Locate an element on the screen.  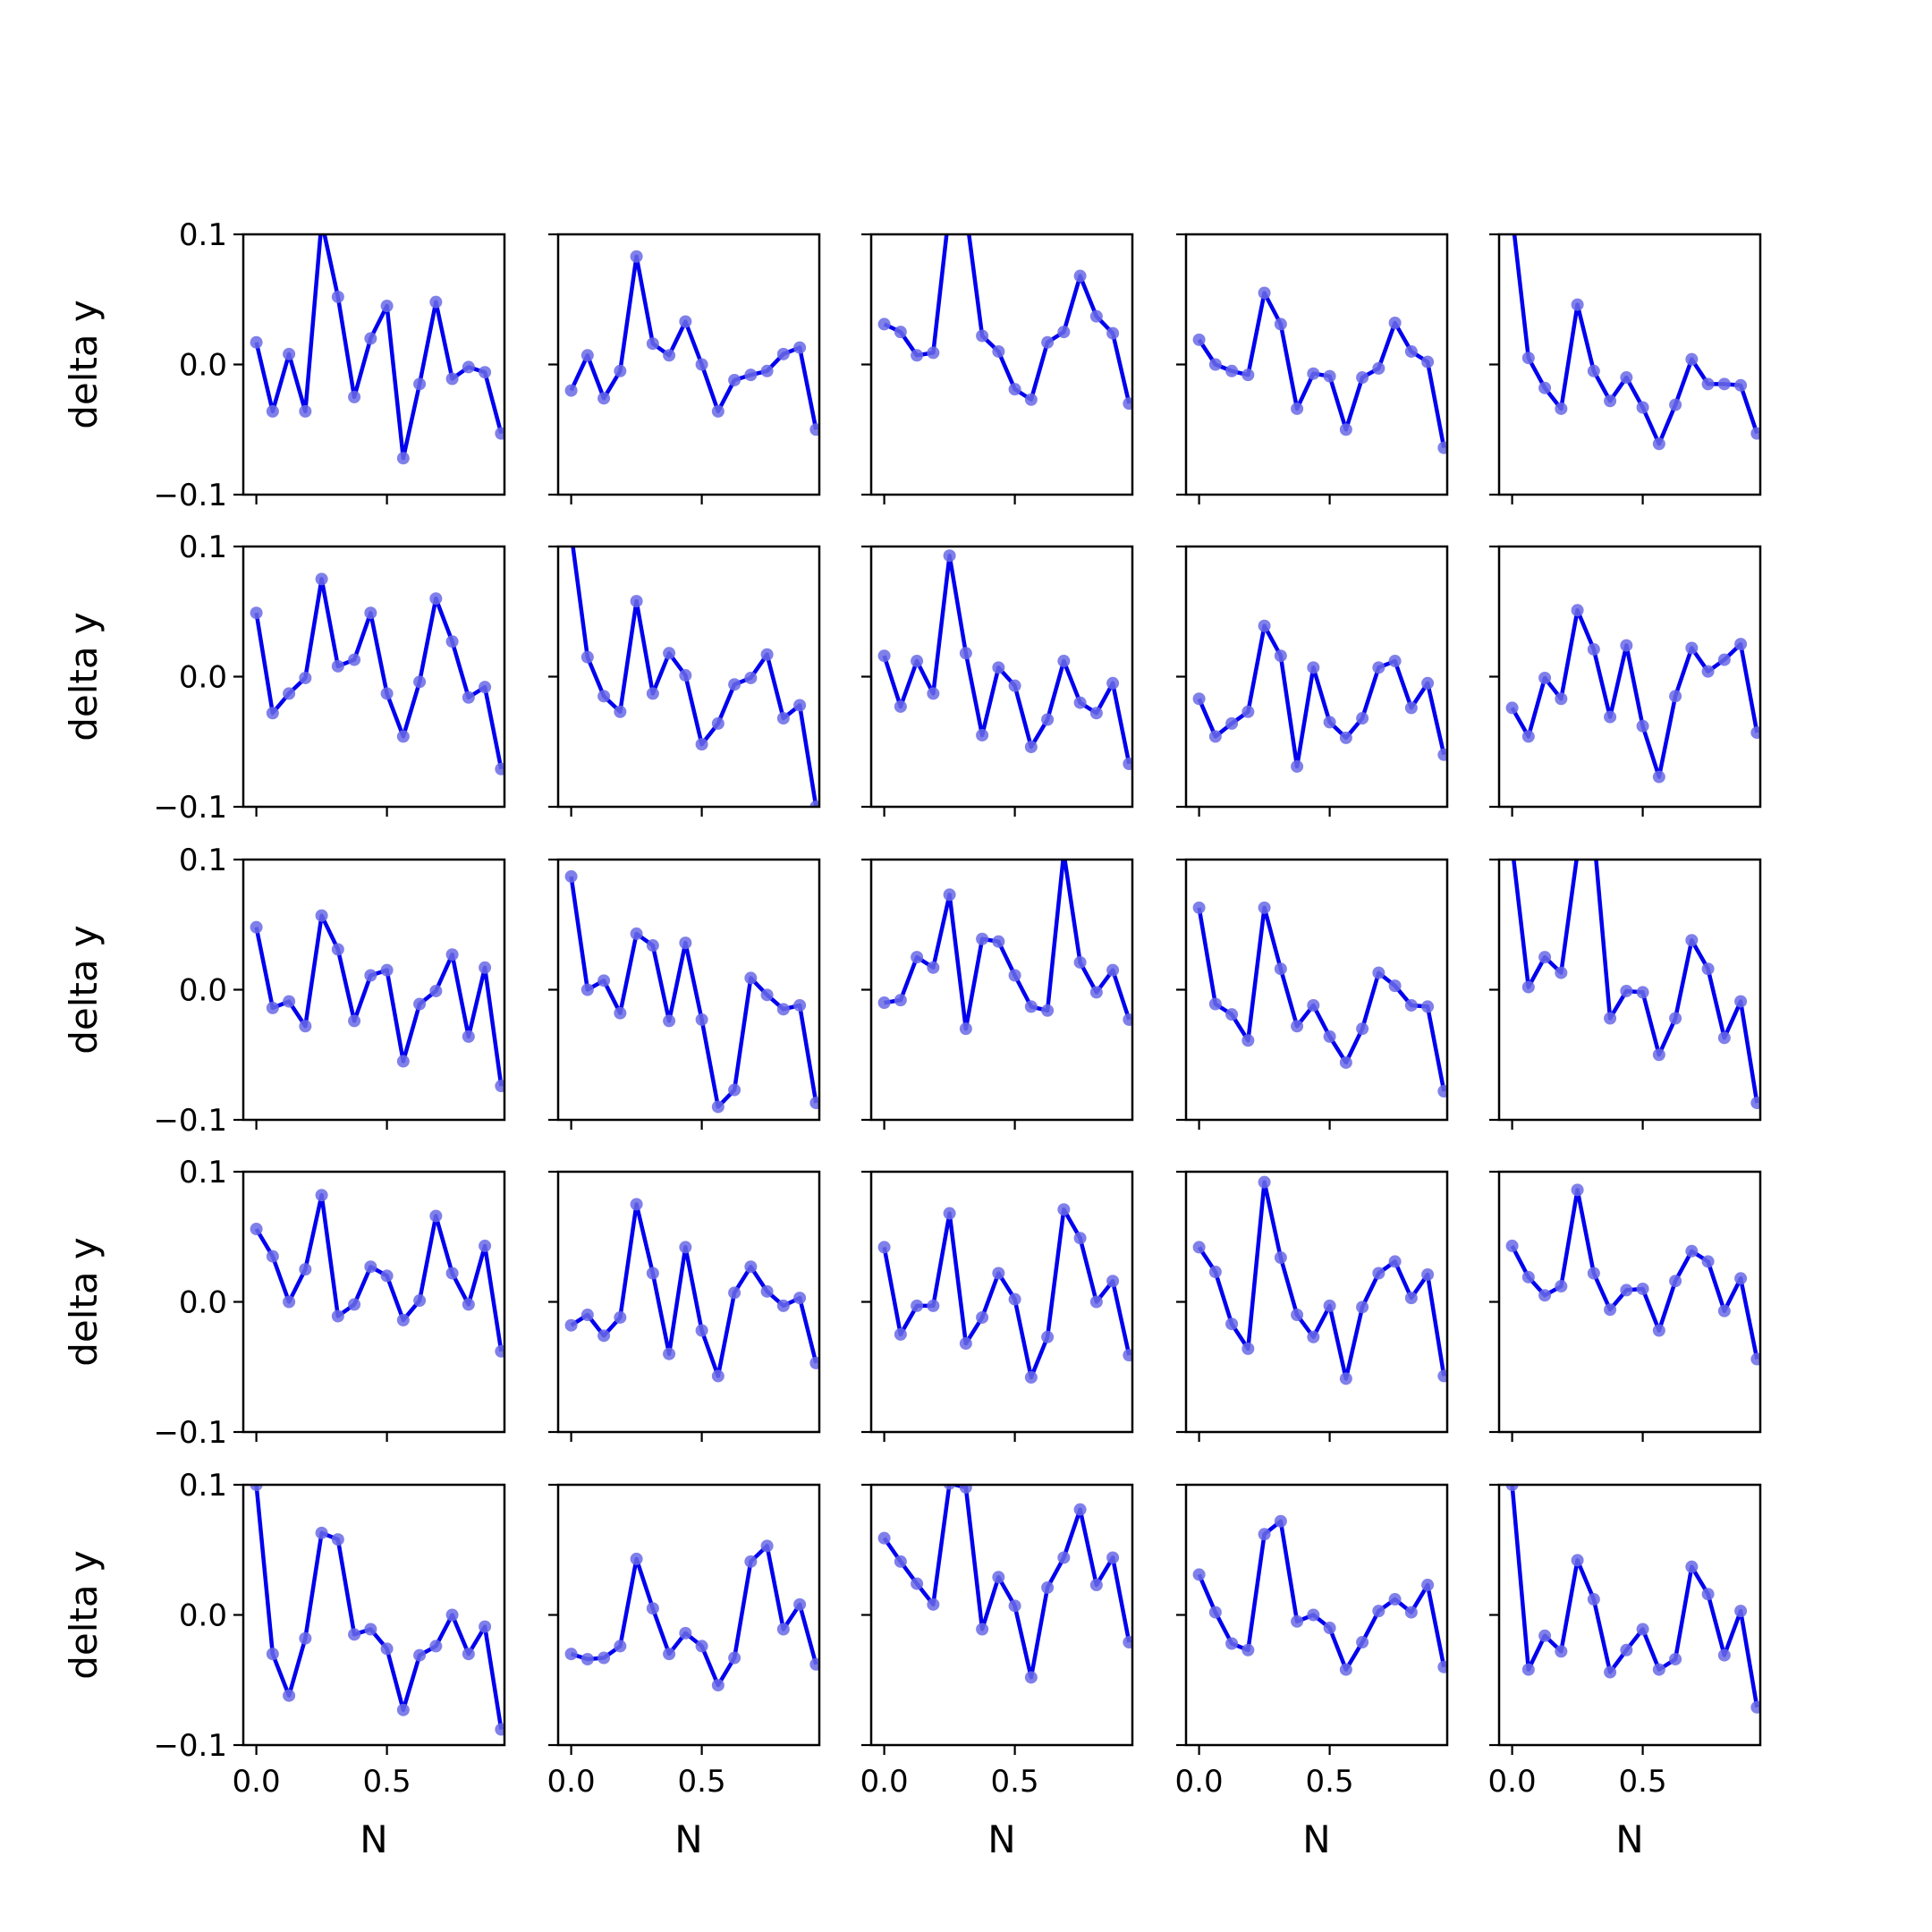
subplot-r5-c3: 0.0 0.5 N is located at coordinates (997, 1672).